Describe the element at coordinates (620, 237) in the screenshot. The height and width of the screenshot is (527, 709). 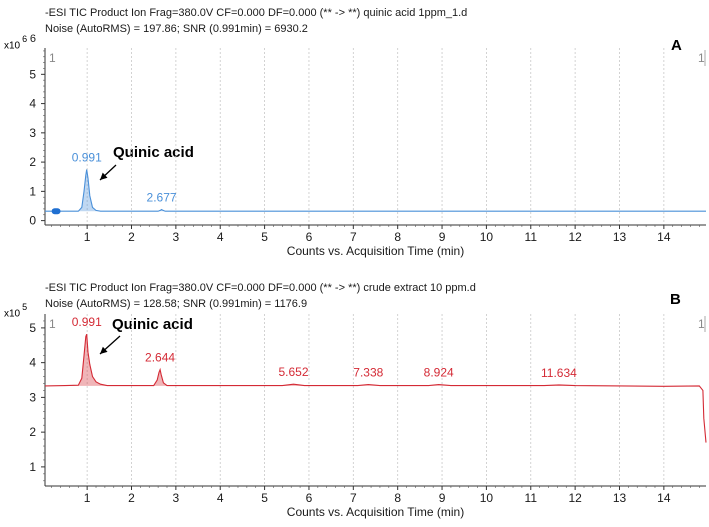
I see `chart-a-x-tick-label-13: 13` at that location.